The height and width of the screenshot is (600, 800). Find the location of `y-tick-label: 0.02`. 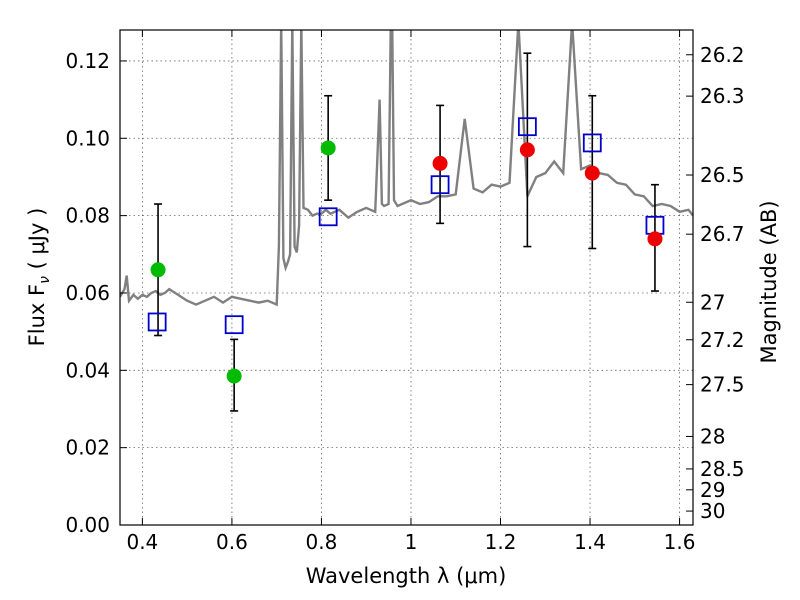

y-tick-label: 0.02 is located at coordinates (87, 448).